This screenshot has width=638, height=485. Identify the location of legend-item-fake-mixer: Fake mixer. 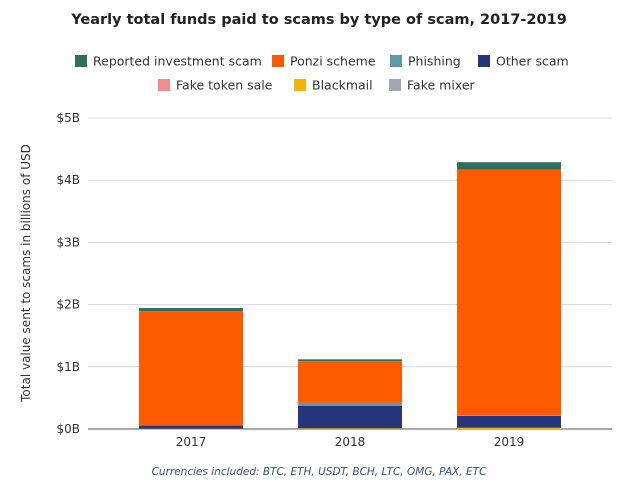
(441, 85).